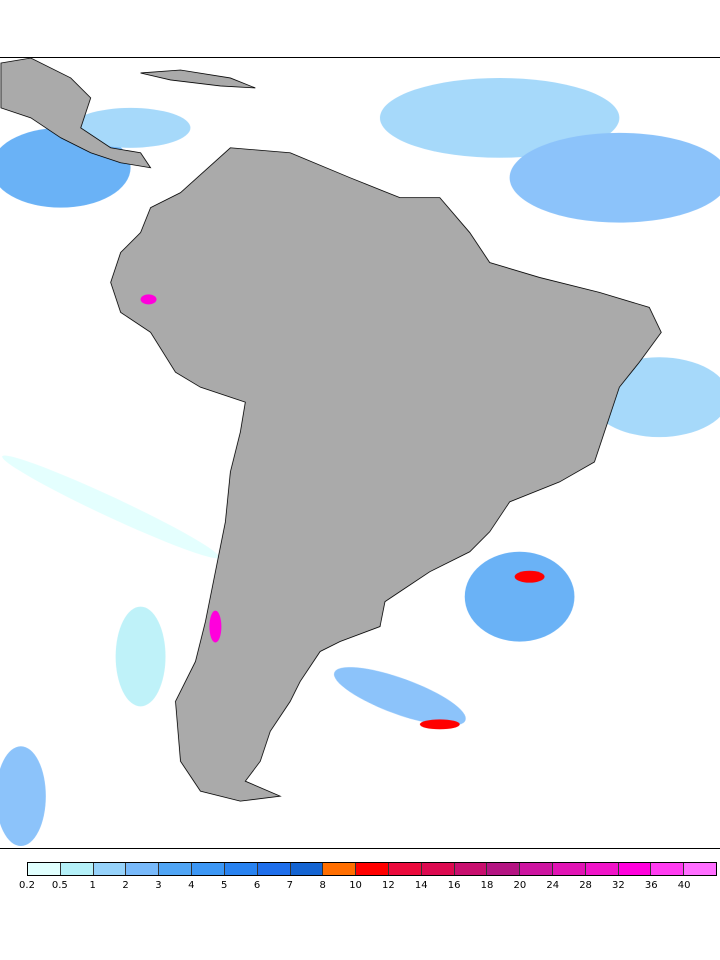 The image size is (720, 960). I want to click on colorbar-label: 36, so click(651, 885).